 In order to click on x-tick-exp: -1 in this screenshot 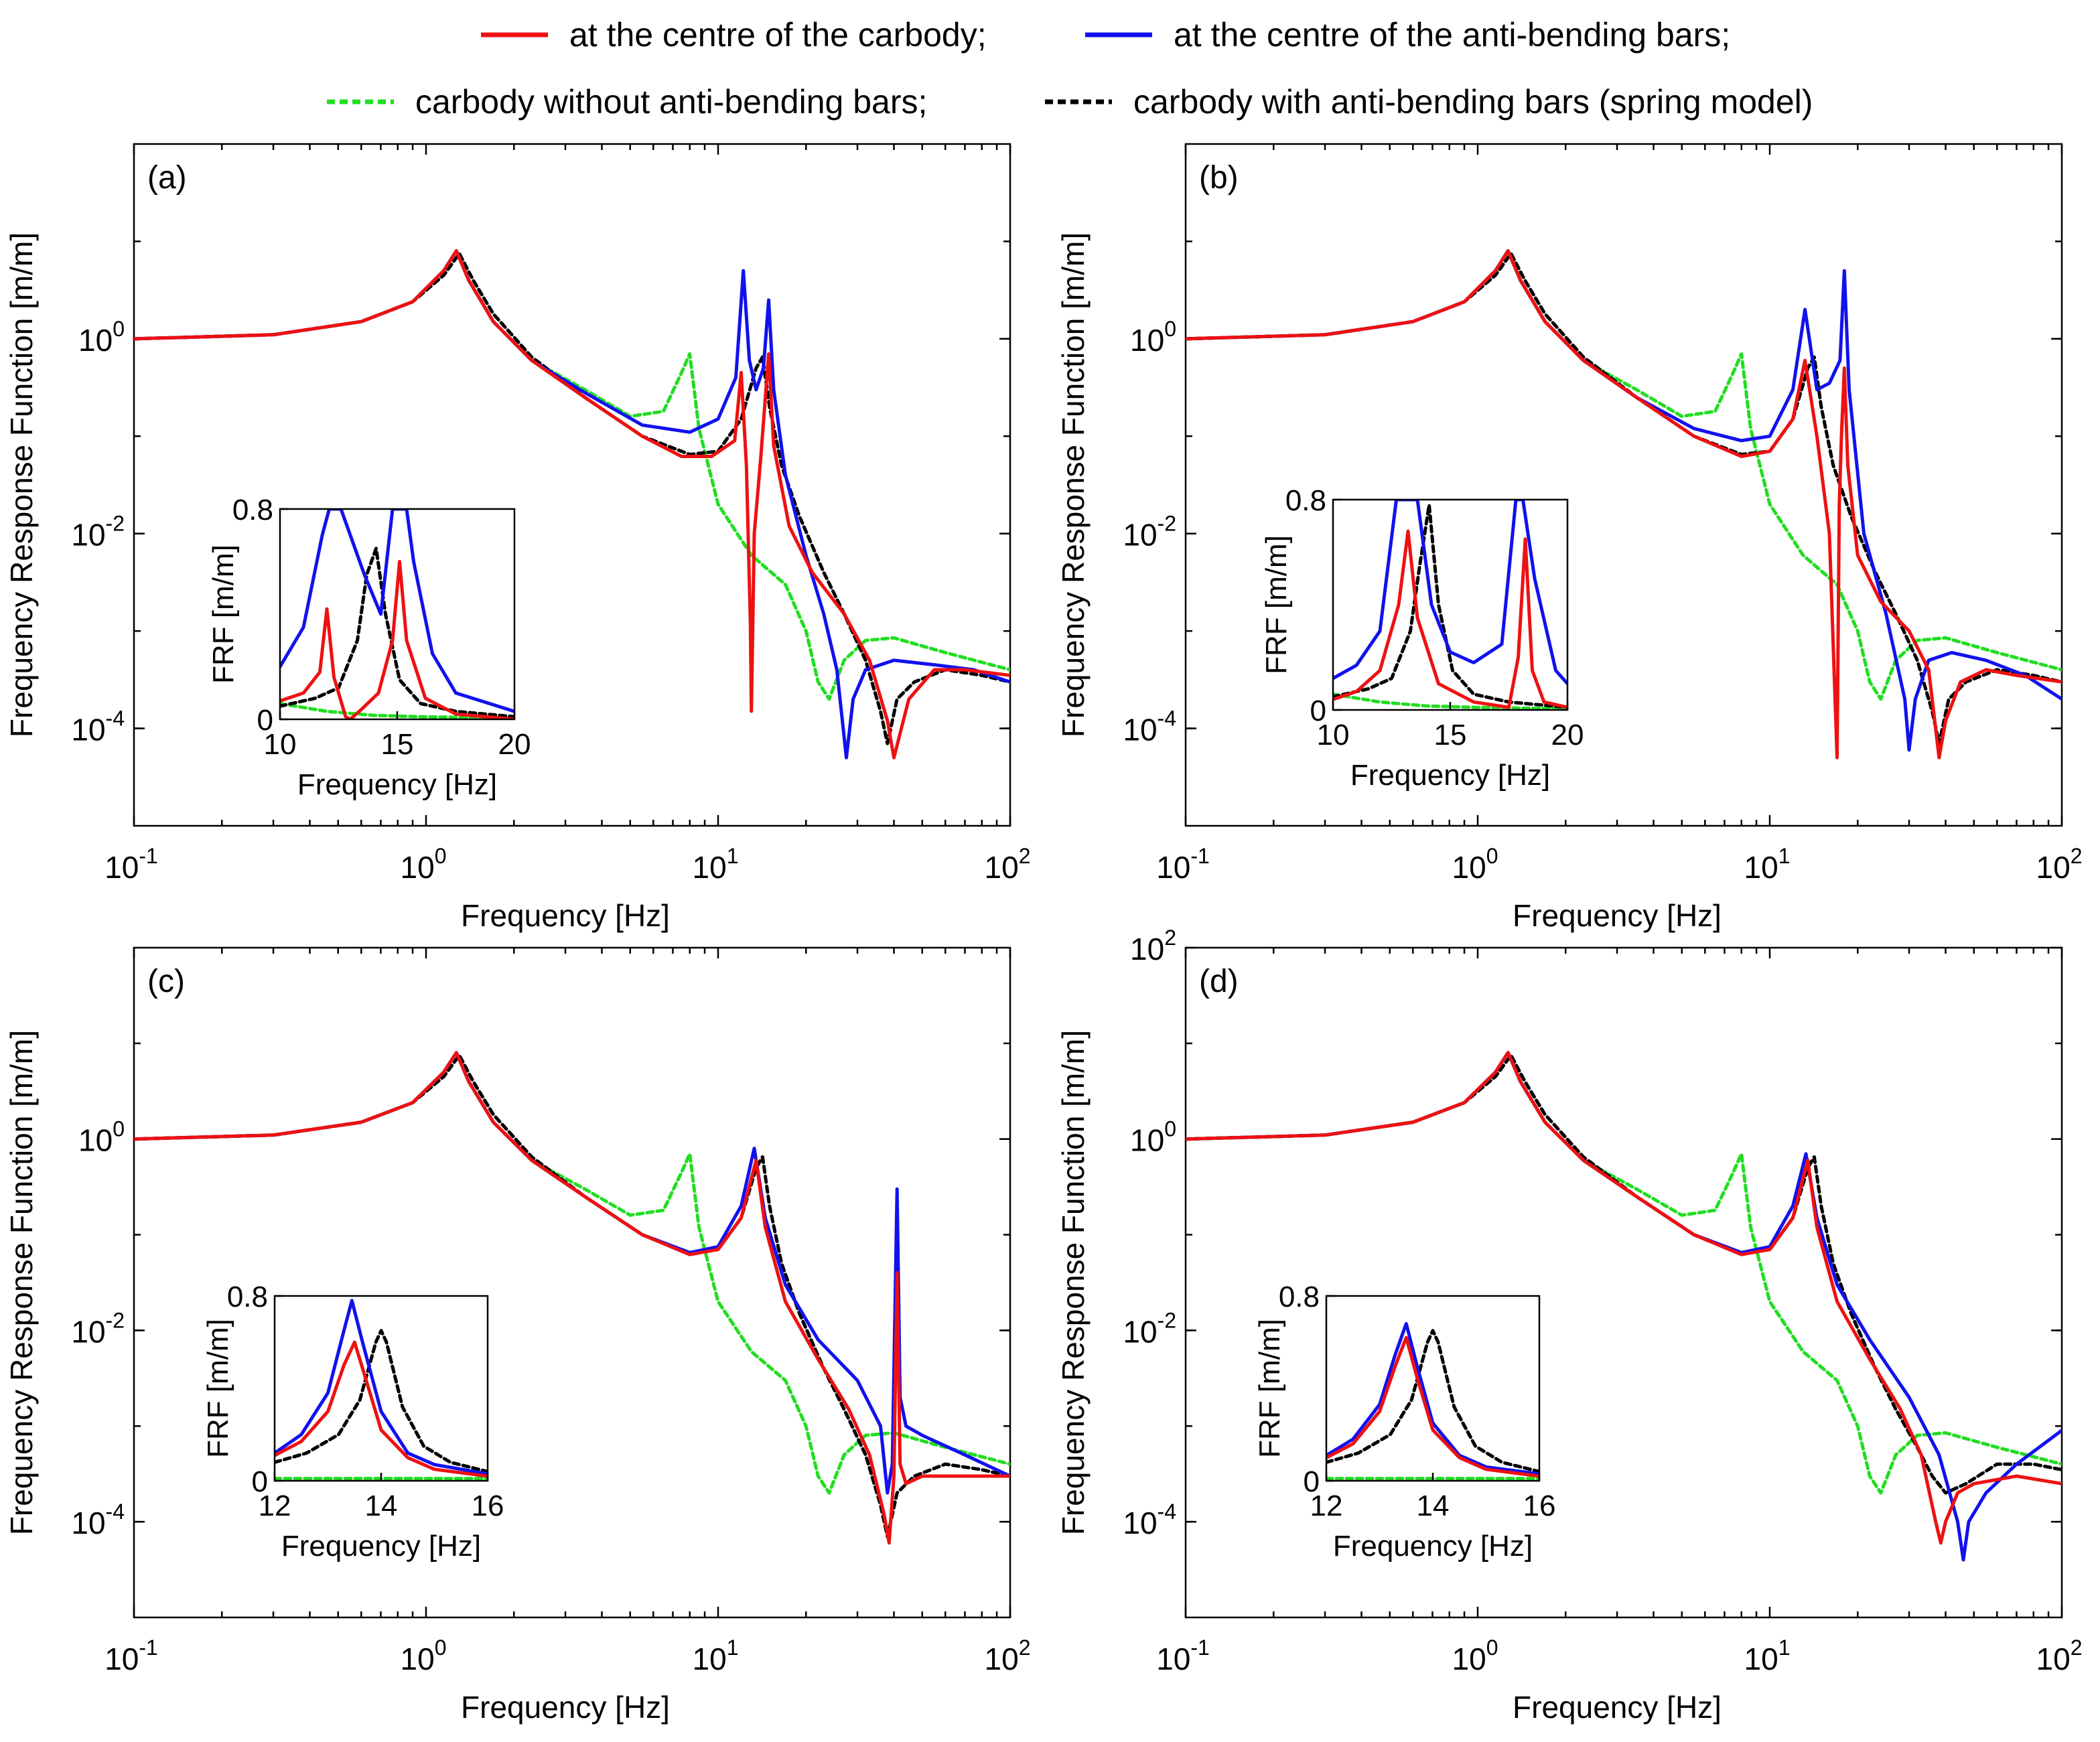, I will do `click(148, 856)`.